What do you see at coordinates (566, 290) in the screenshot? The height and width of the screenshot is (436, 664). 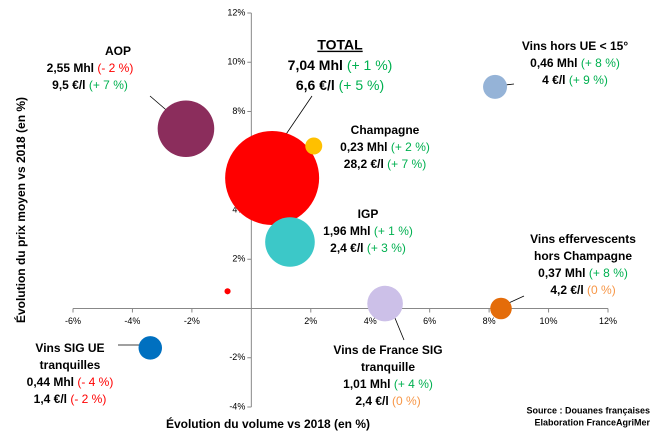 I see `value-label: 4,2 €/l` at bounding box center [566, 290].